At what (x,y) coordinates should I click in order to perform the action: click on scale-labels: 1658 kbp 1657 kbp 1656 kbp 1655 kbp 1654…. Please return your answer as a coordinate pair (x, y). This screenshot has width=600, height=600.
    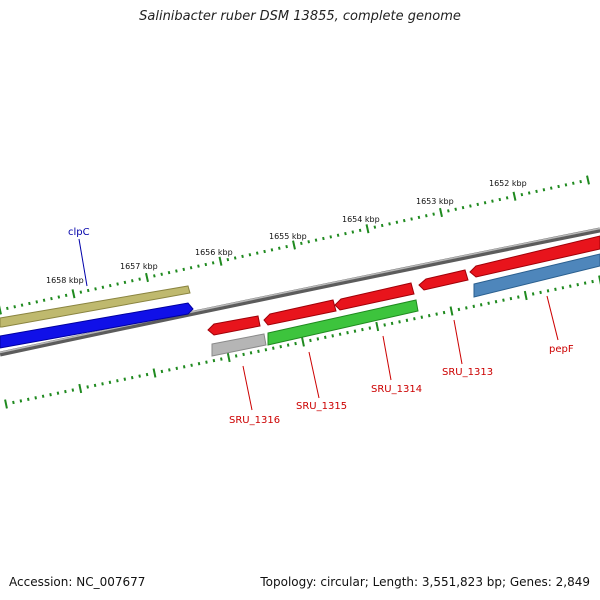
    Looking at the image, I should click on (286, 232).